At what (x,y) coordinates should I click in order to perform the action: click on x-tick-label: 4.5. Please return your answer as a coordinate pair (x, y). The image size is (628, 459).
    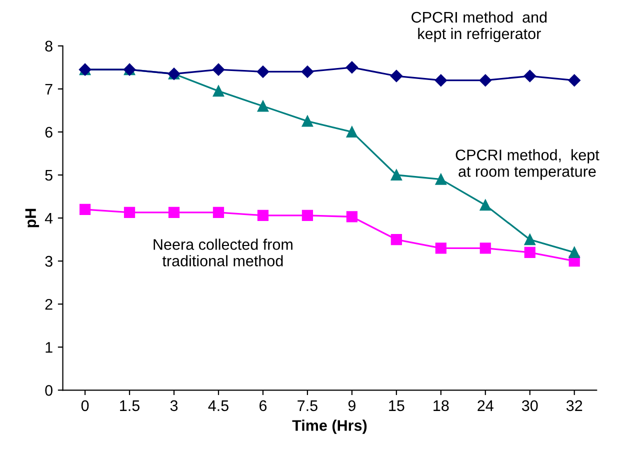
    Looking at the image, I should click on (218, 406).